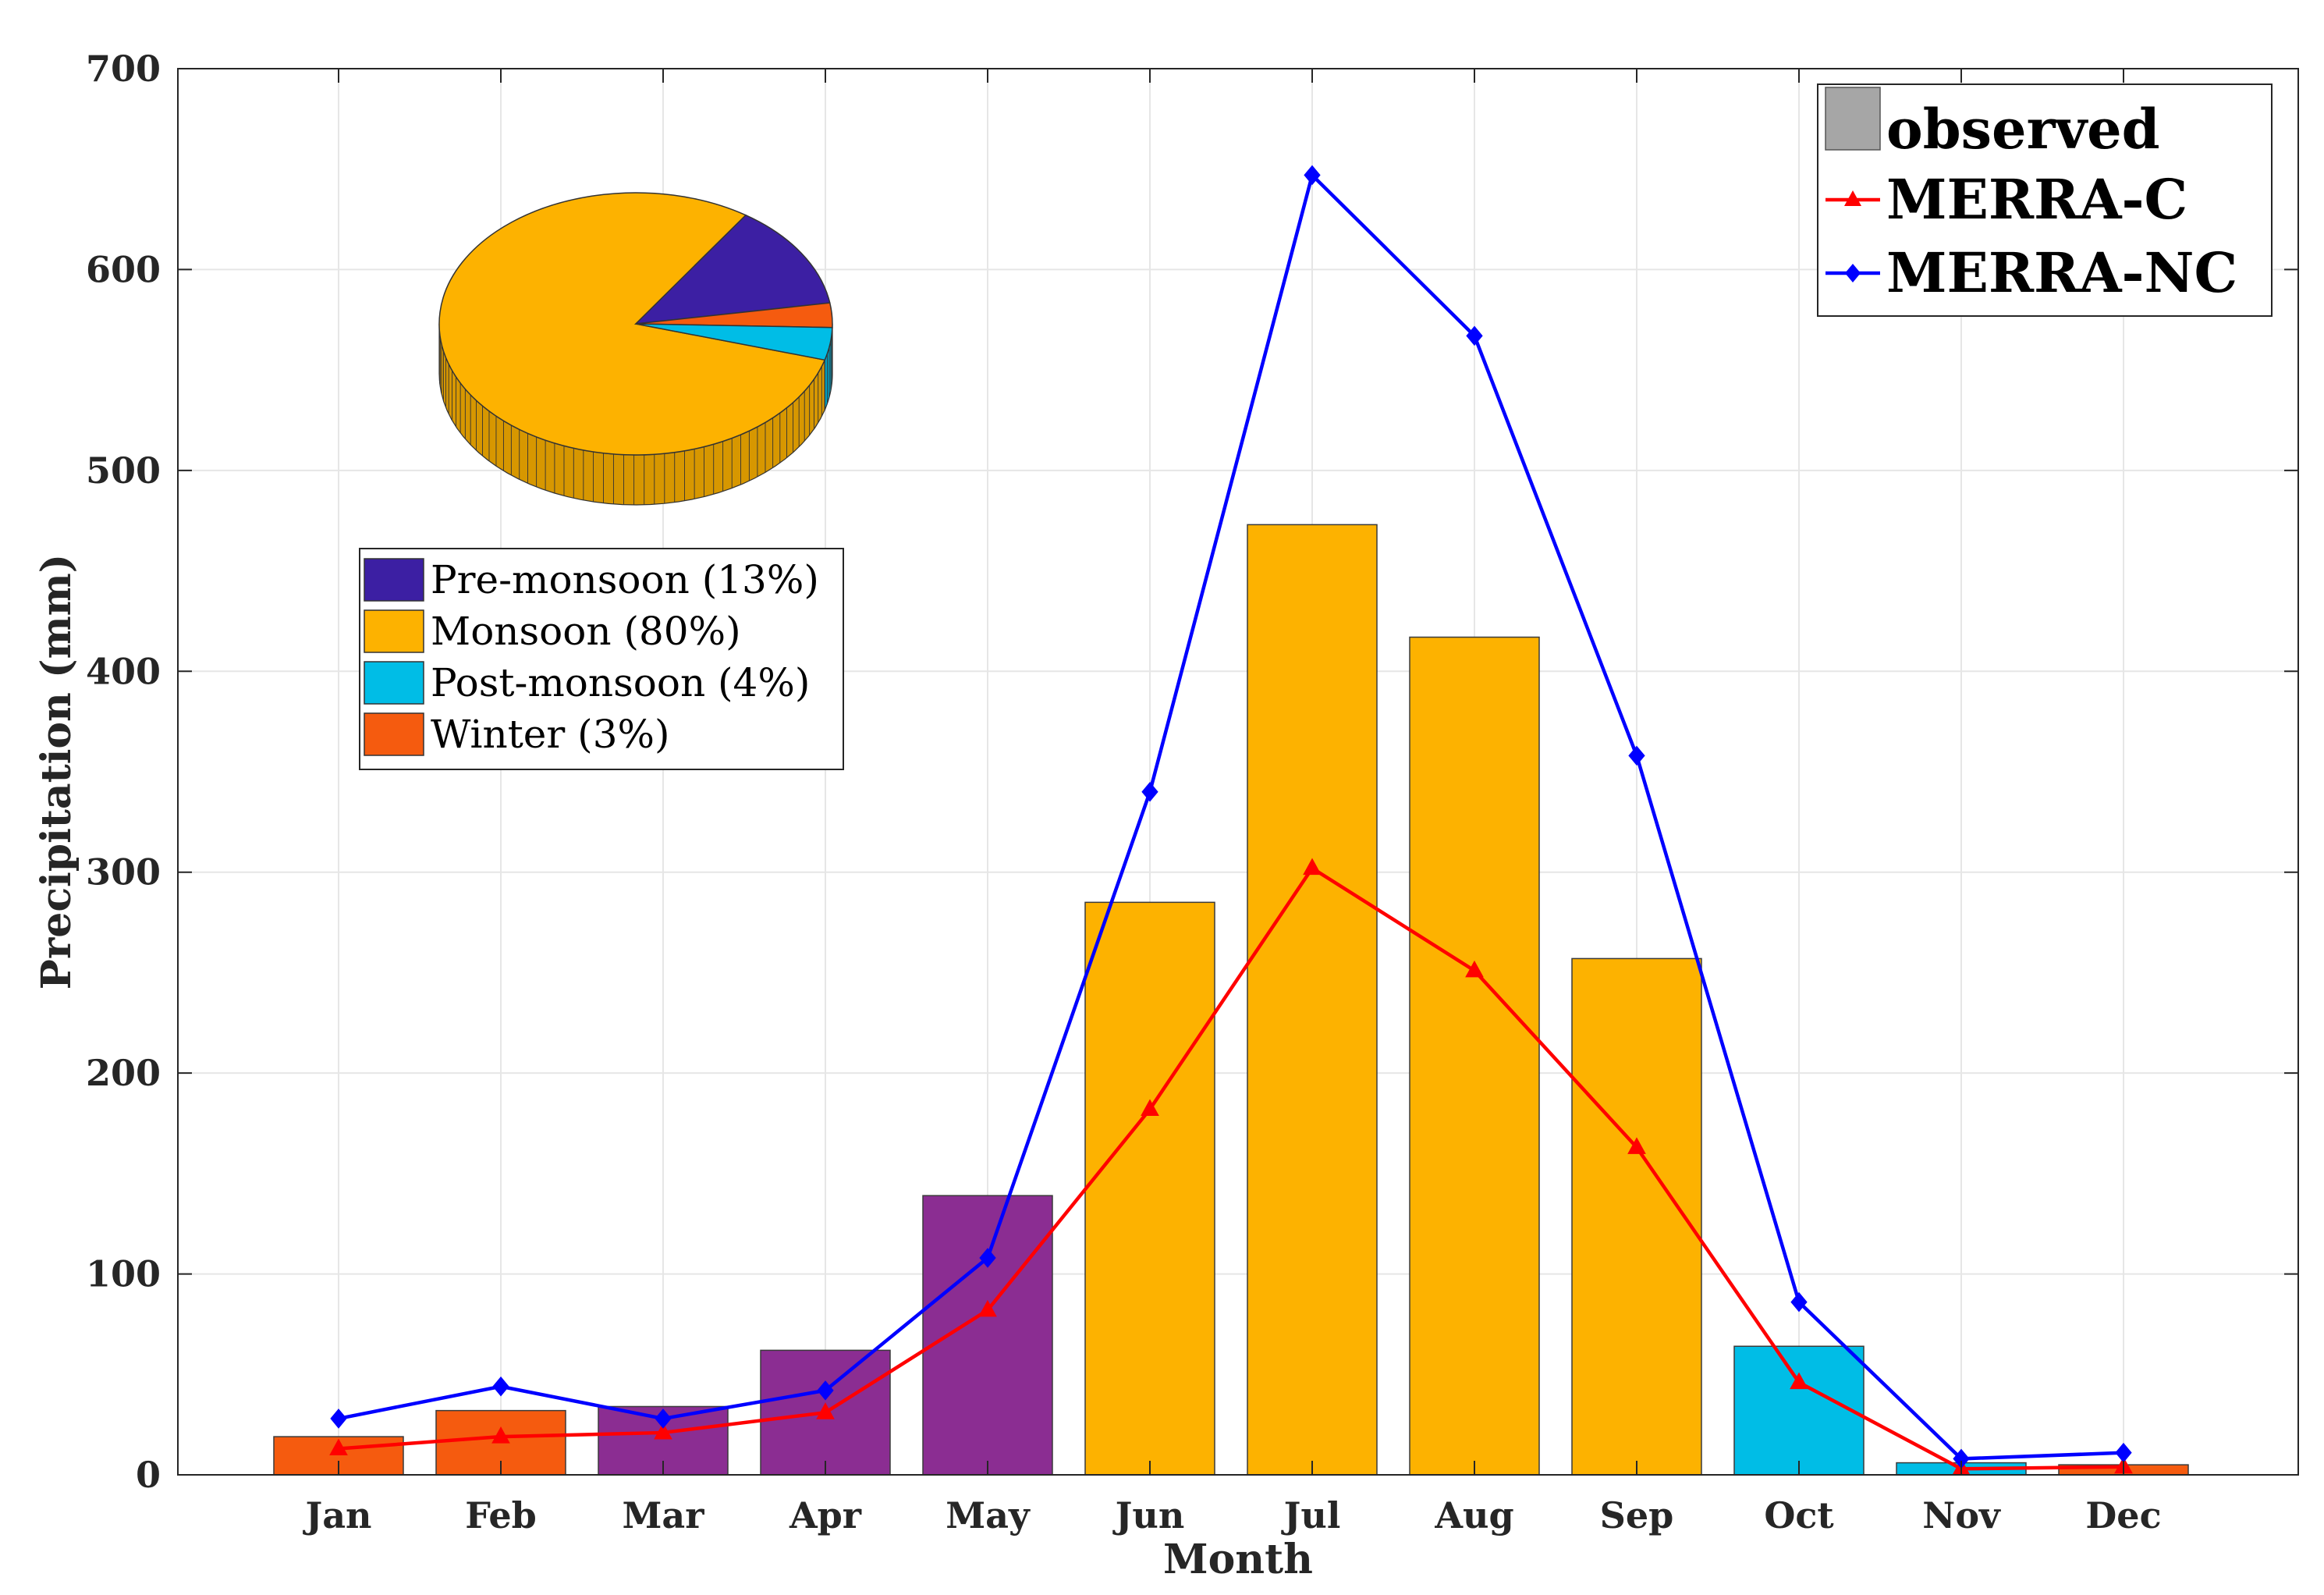 The height and width of the screenshot is (1595, 2324). Describe the element at coordinates (1312, 1000) in the screenshot. I see `bar-jul` at that location.